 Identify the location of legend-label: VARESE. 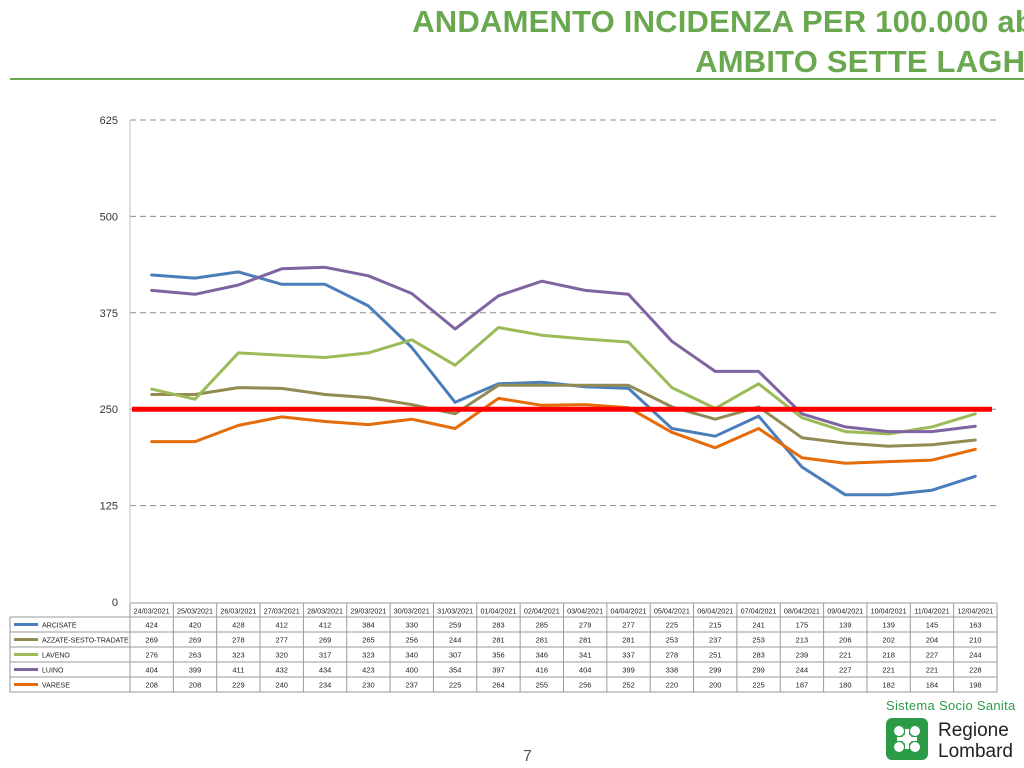
(56, 685).